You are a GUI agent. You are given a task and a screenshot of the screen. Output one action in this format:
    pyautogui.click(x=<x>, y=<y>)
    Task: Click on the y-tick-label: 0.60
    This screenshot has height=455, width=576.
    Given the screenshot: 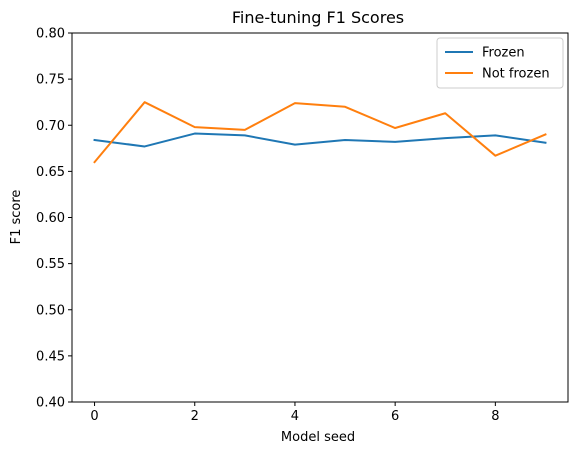 What is the action you would take?
    pyautogui.click(x=50, y=218)
    